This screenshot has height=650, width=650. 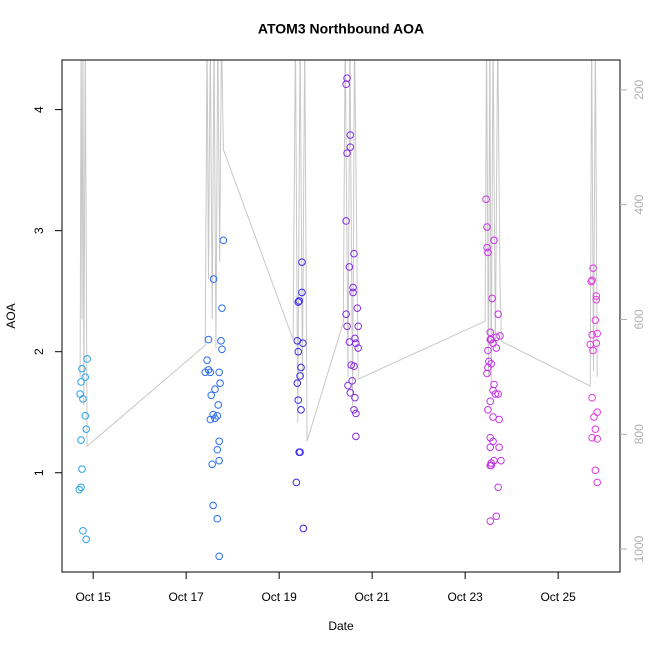 What do you see at coordinates (93, 597) in the screenshot?
I see `x-tick-label: Oct 15` at bounding box center [93, 597].